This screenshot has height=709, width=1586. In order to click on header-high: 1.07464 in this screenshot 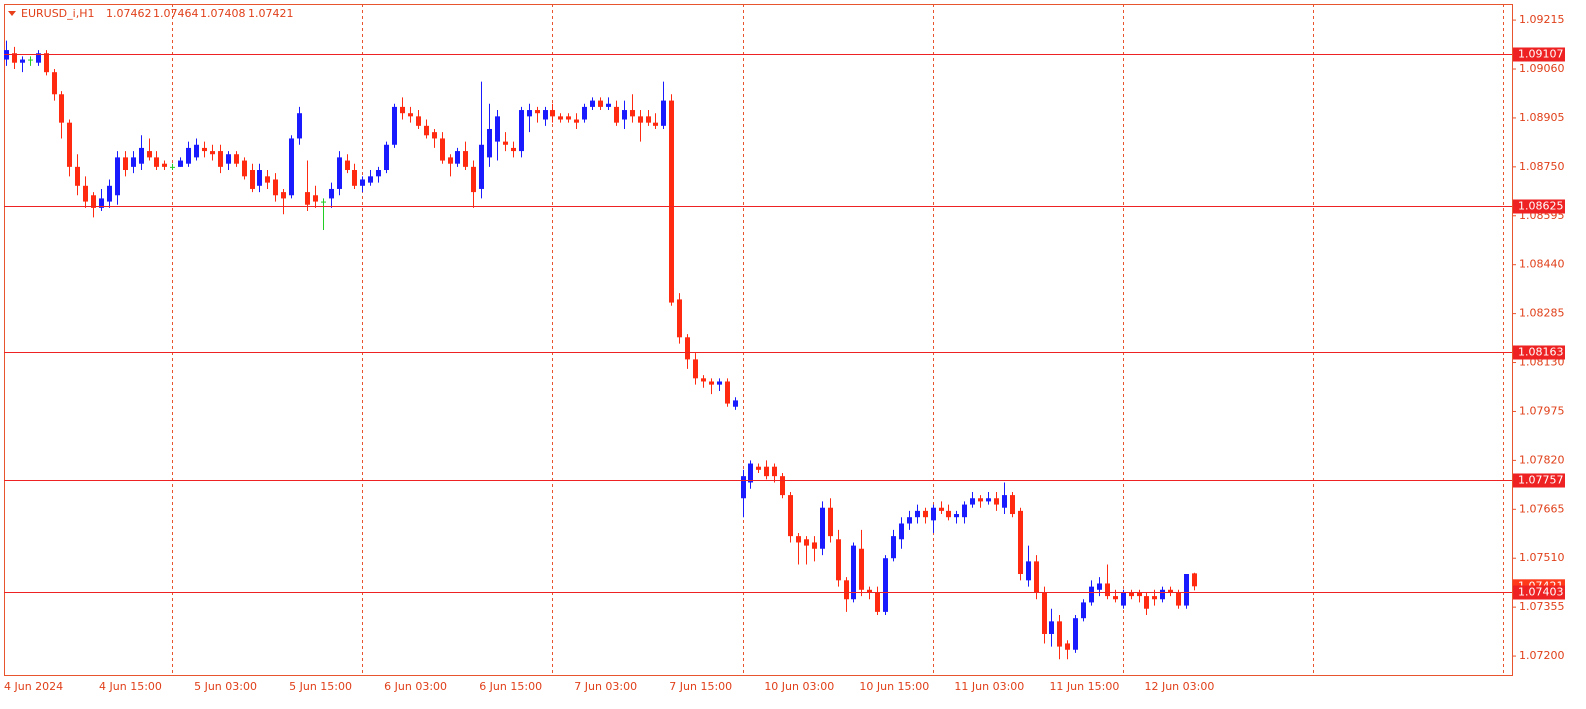, I will do `click(176, 13)`.